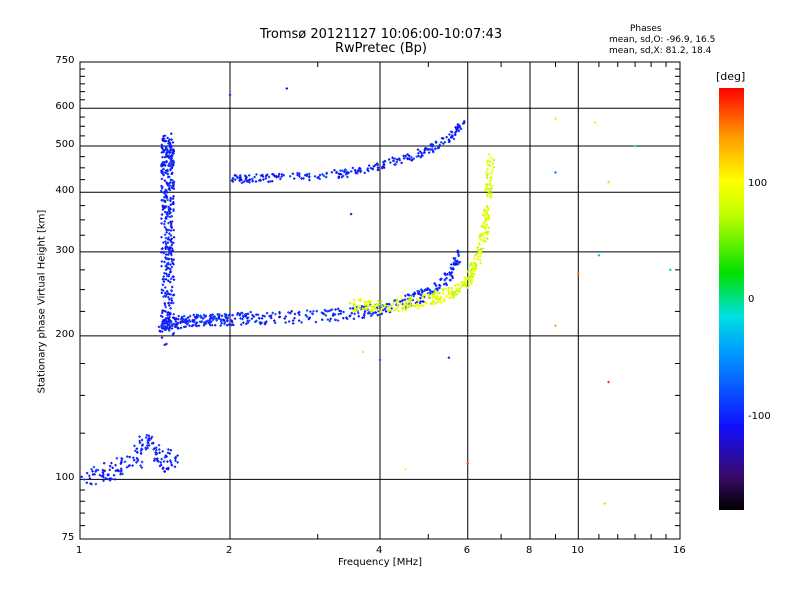 The width and height of the screenshot is (800, 600). I want to click on chart-subtitle: RwPretec (Bp), so click(381, 48).